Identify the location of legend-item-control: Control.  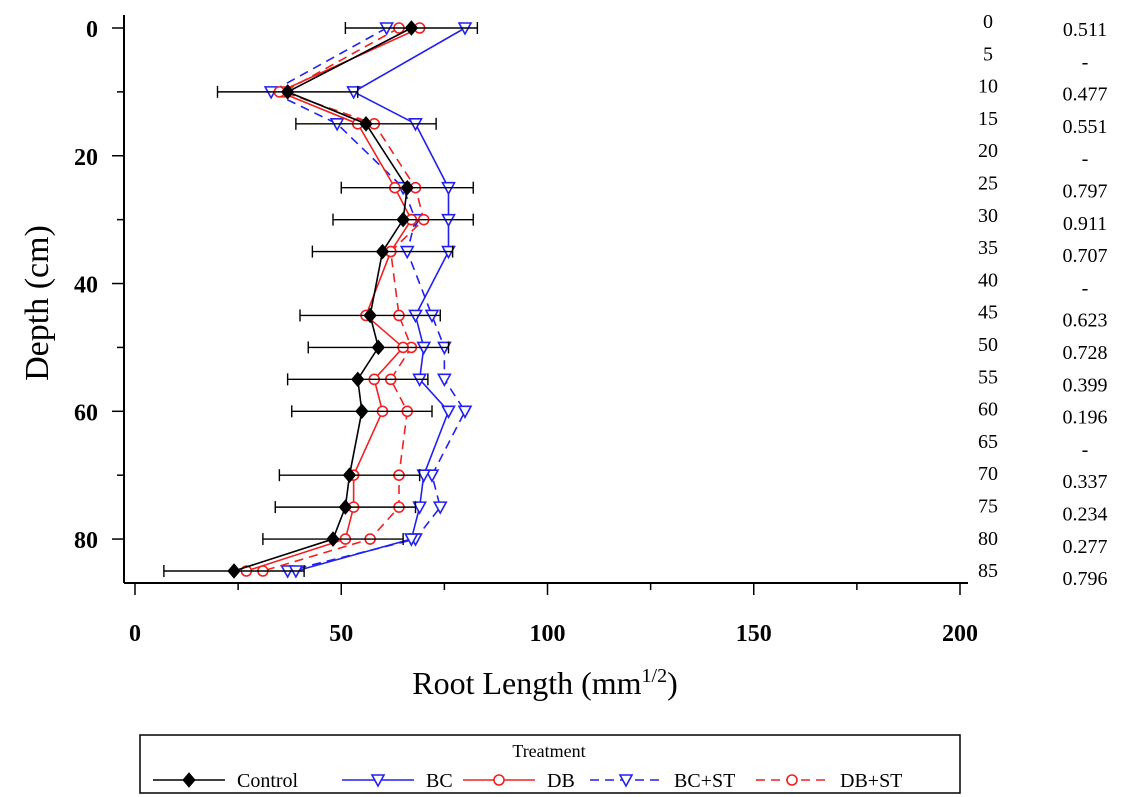
(226, 781).